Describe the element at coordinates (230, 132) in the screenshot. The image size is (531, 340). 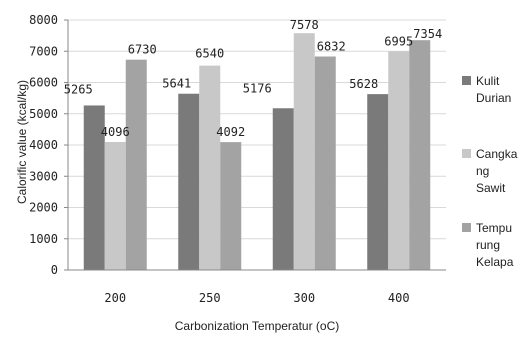
I see `data-label: 4092` at that location.